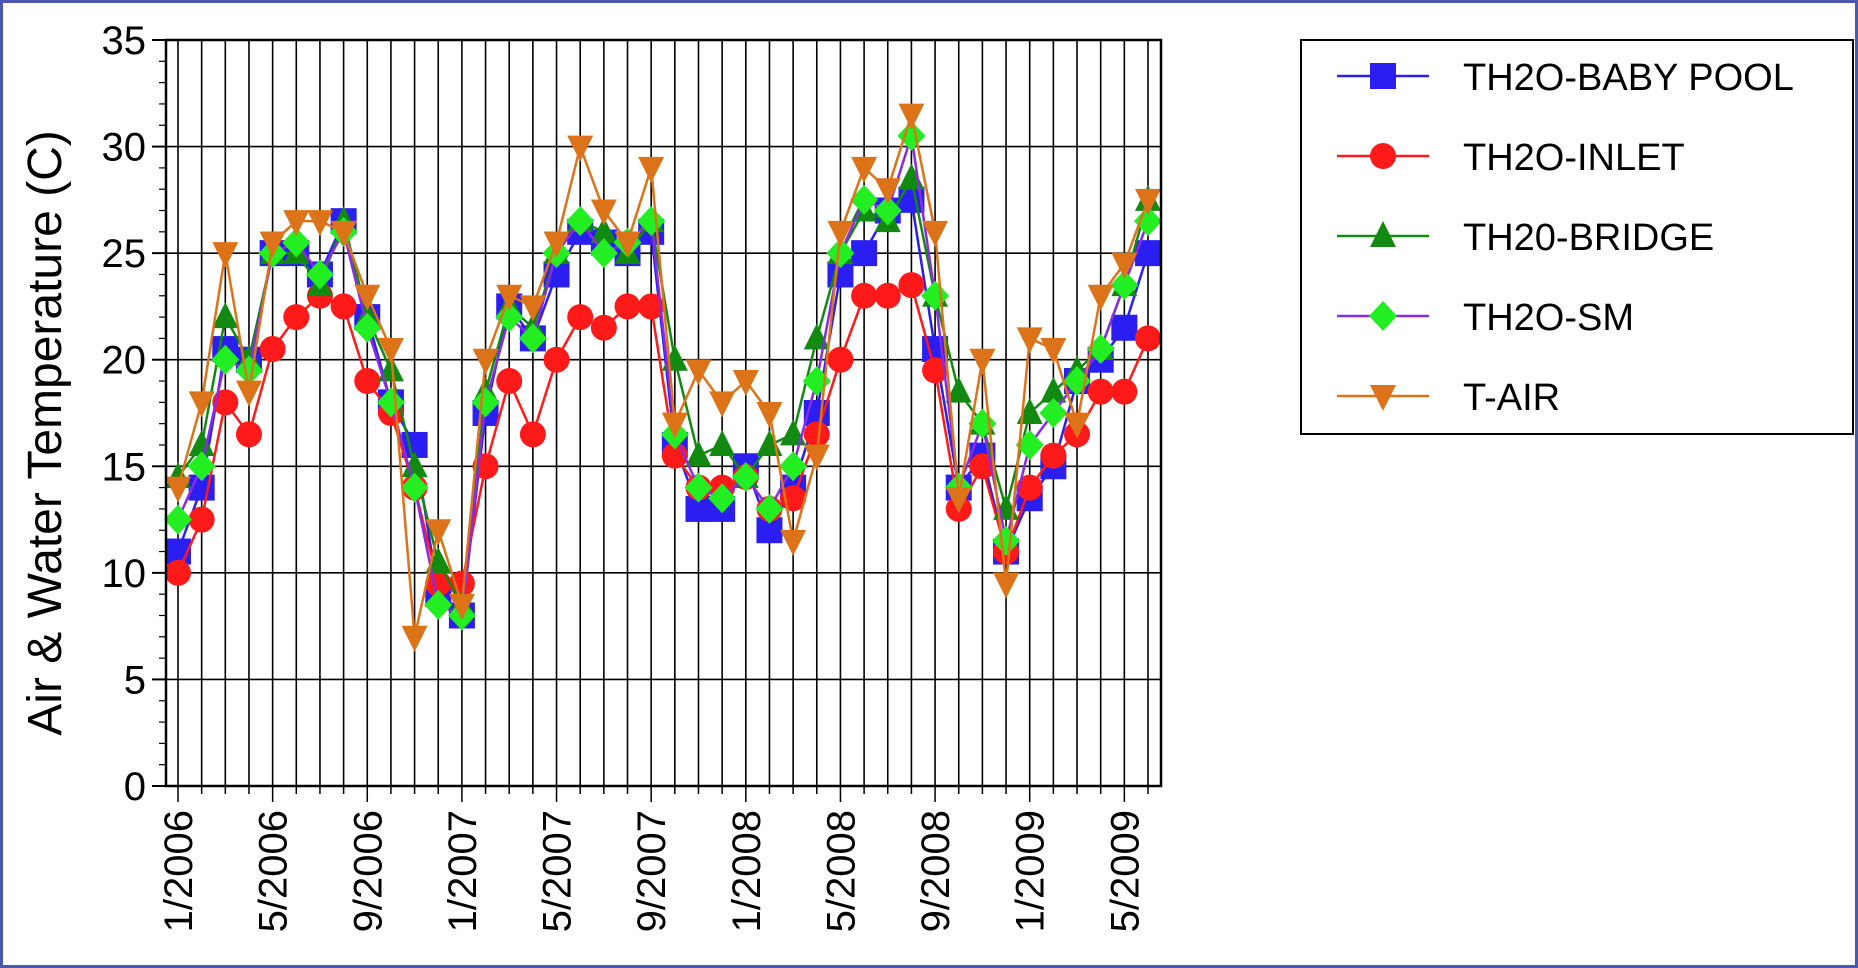  I want to click on y-tick-label: 0, so click(135, 787).